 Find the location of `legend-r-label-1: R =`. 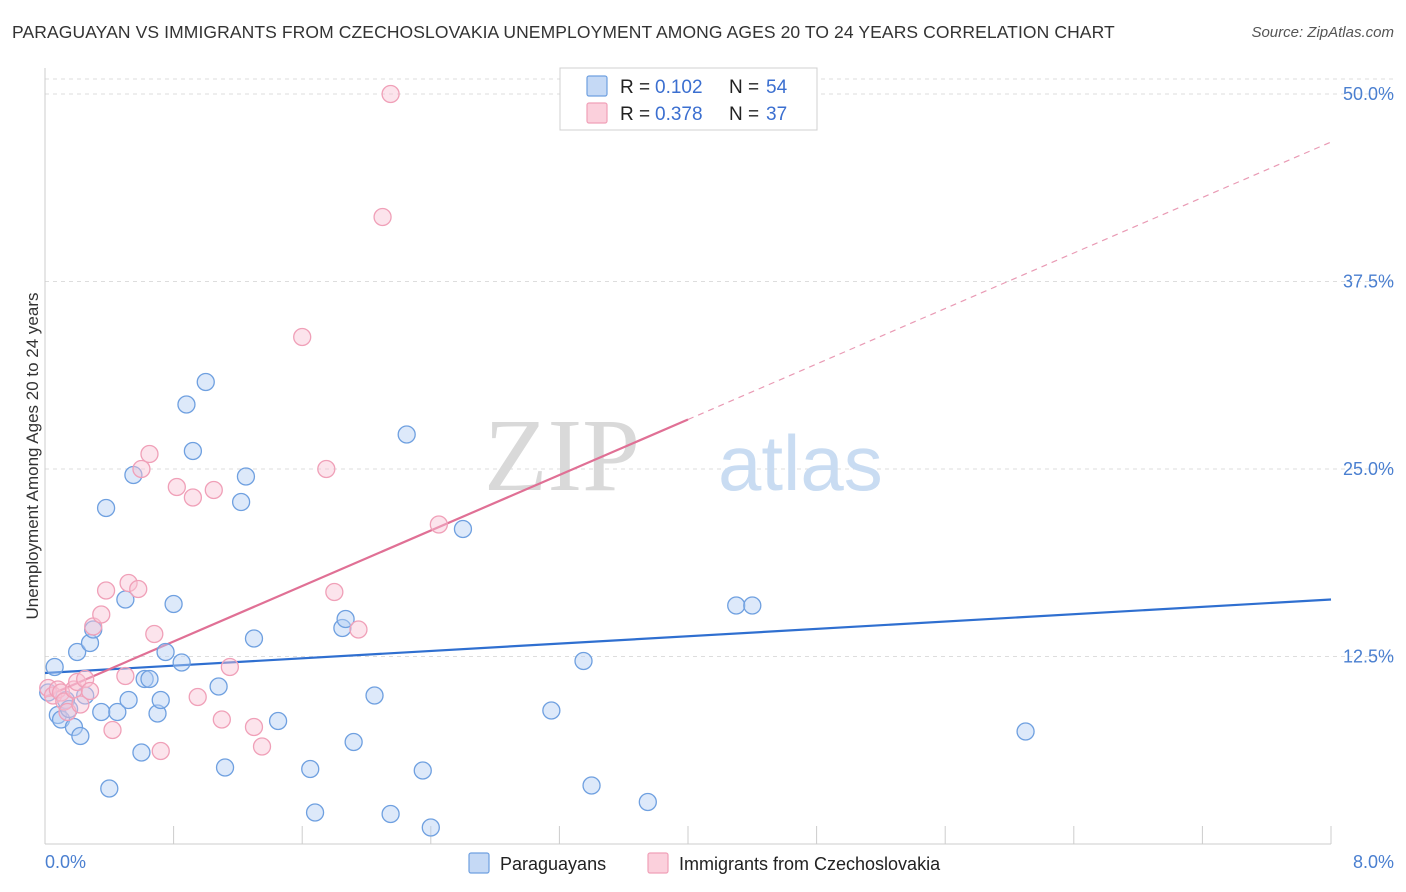

legend-r-label-1: R = is located at coordinates (635, 87).